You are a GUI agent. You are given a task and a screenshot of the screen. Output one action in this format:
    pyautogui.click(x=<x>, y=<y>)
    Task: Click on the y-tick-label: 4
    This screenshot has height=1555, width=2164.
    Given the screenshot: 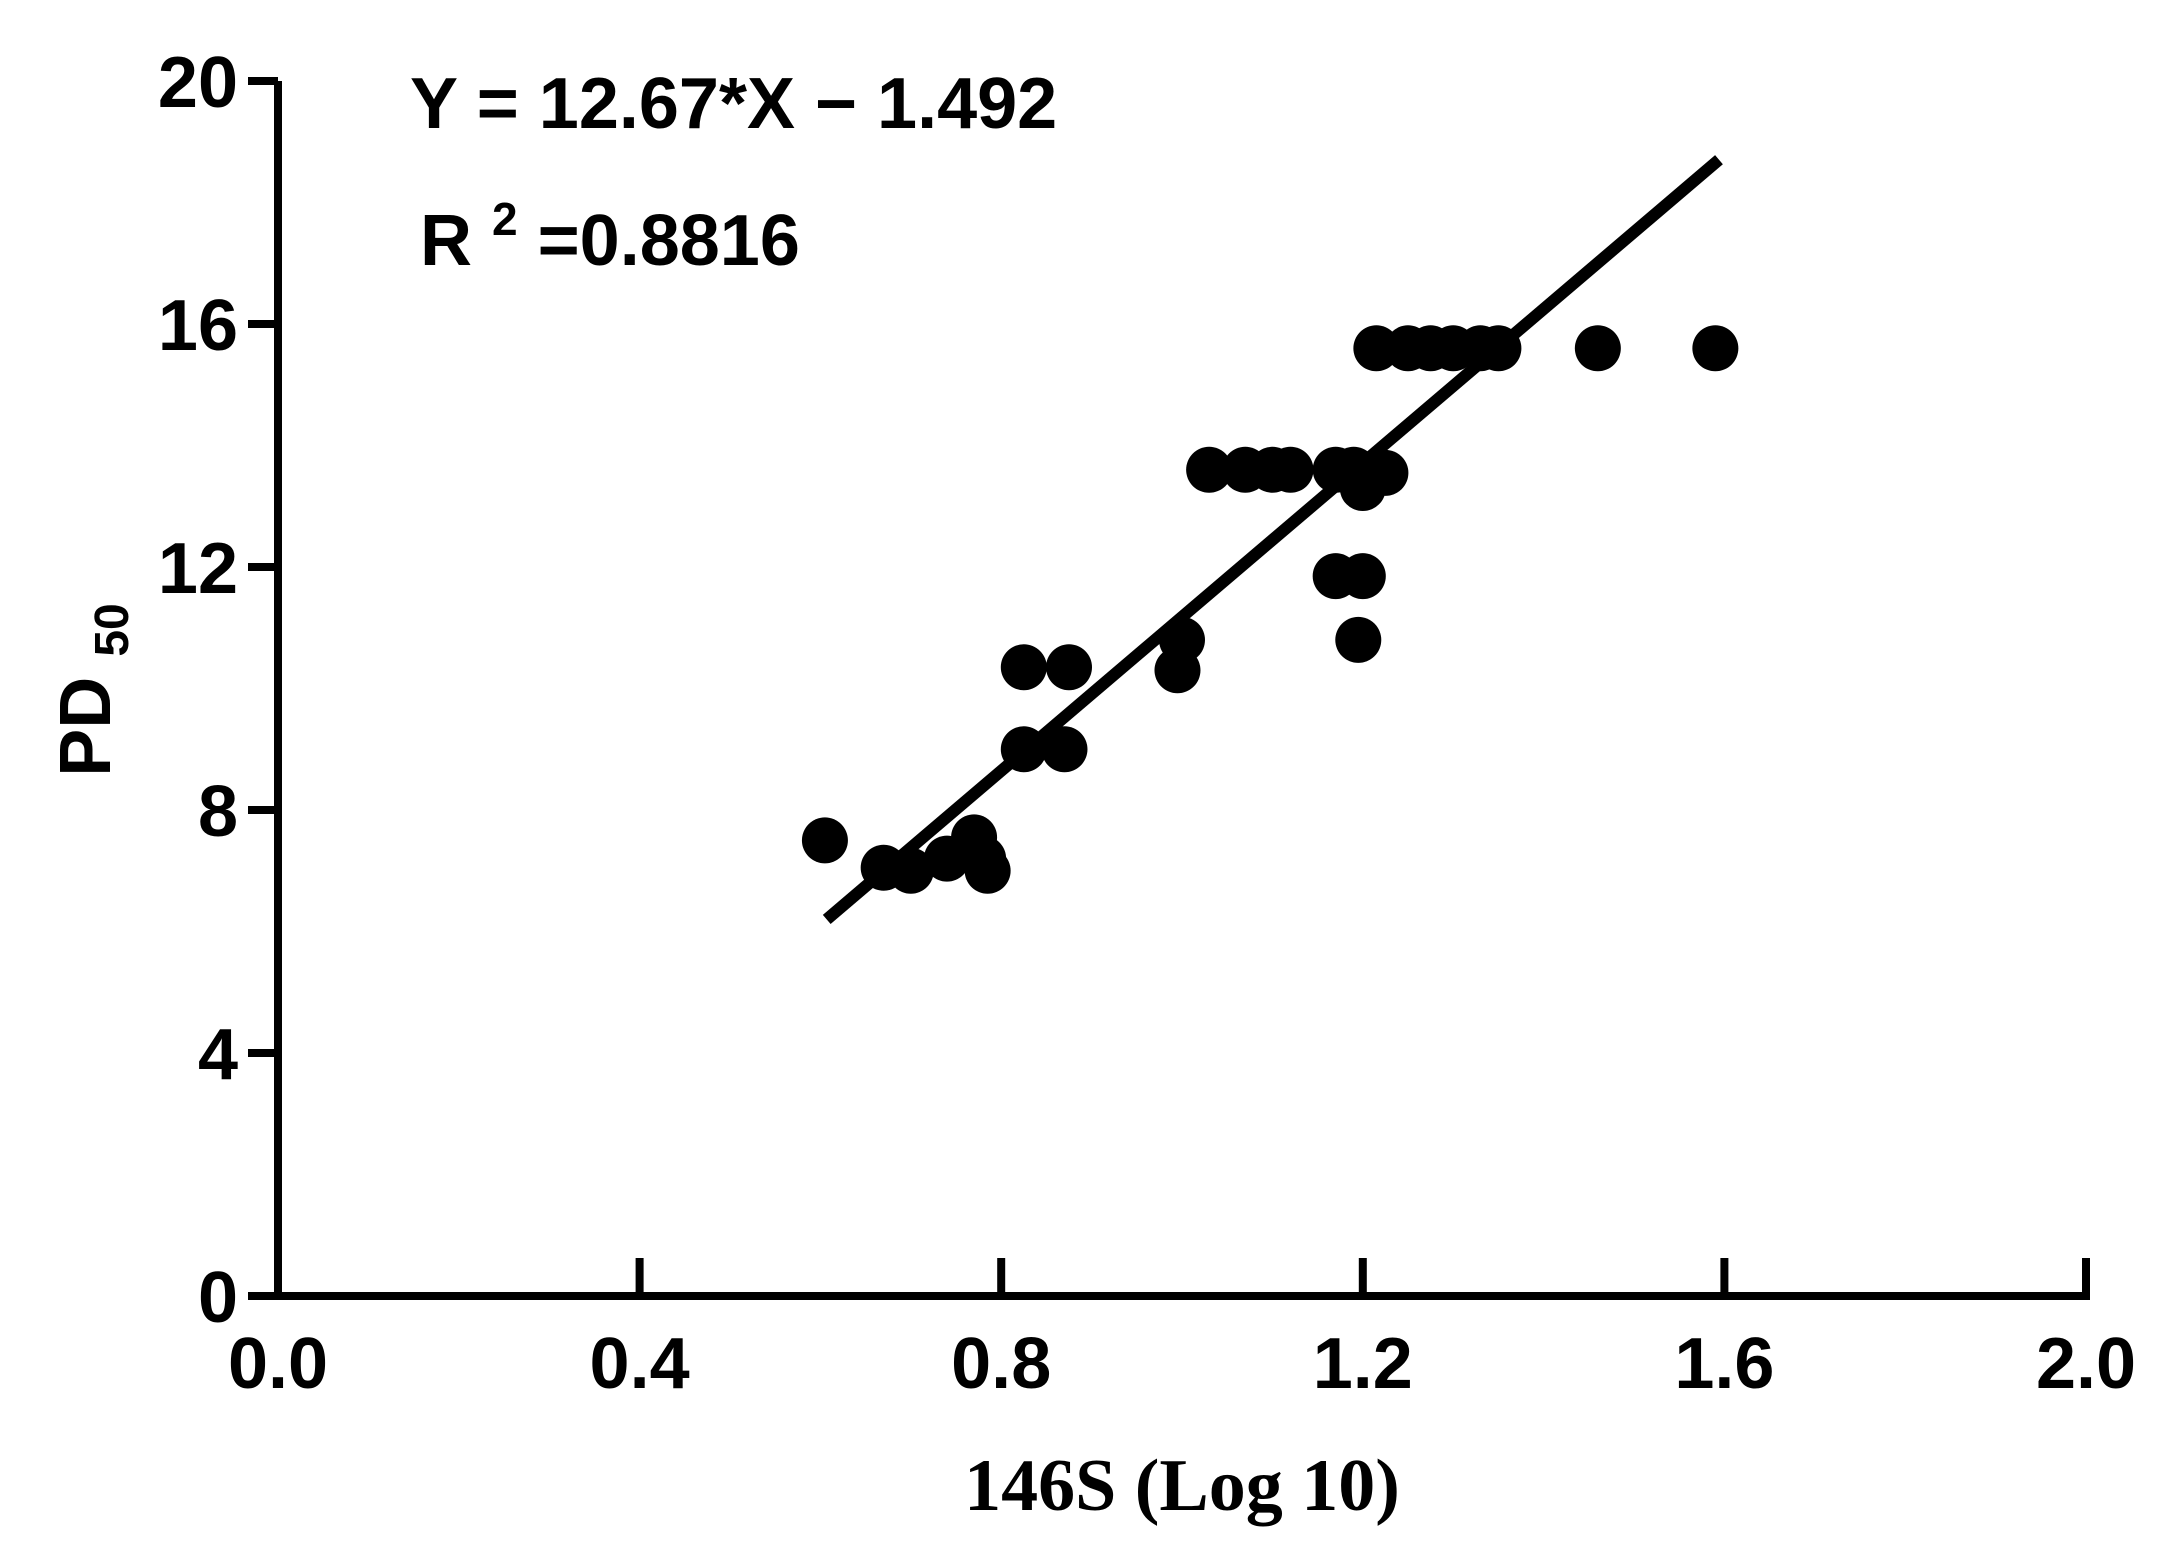 What is the action you would take?
    pyautogui.click(x=218, y=1055)
    